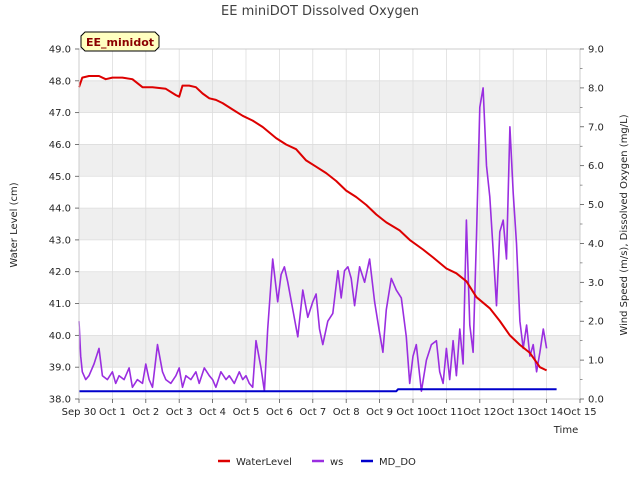 The height and width of the screenshot is (480, 640). I want to click on x-tick-label: Oct 6, so click(279, 412).